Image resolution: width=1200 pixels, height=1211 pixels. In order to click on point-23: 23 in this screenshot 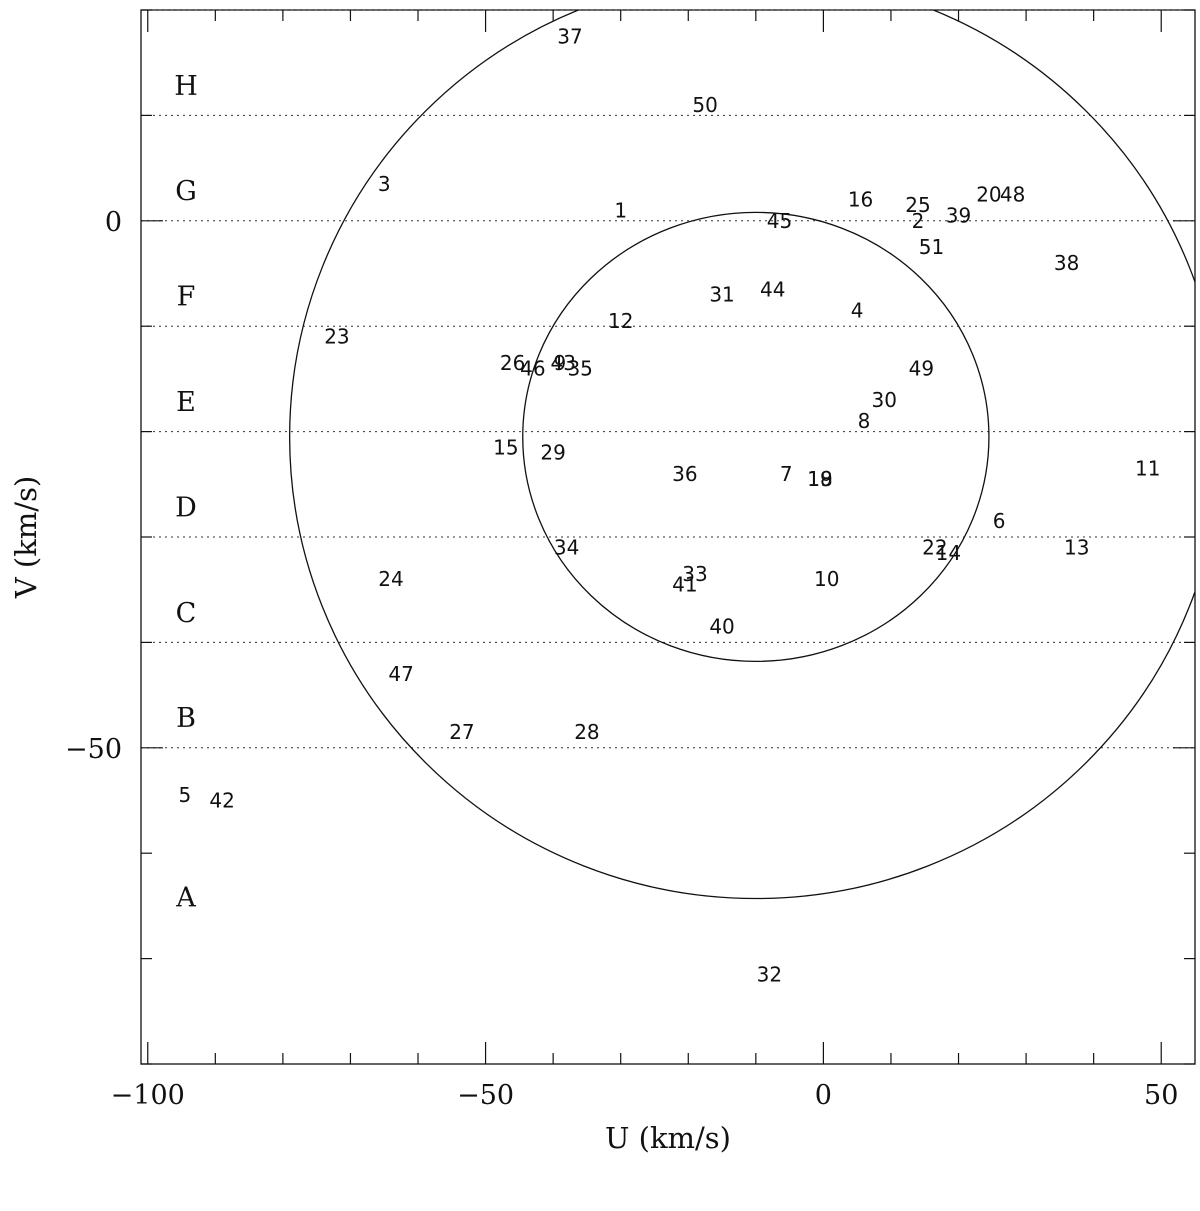, I will do `click(336, 337)`.